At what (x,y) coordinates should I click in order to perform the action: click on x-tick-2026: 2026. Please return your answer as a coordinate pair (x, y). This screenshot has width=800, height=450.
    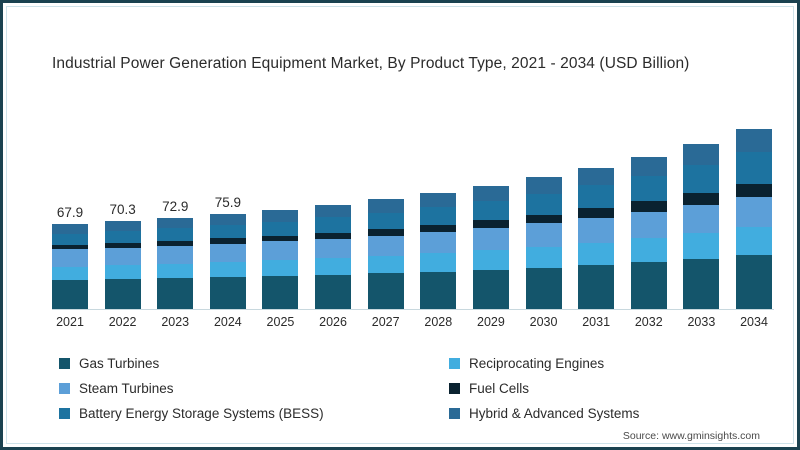
    Looking at the image, I should click on (333, 322).